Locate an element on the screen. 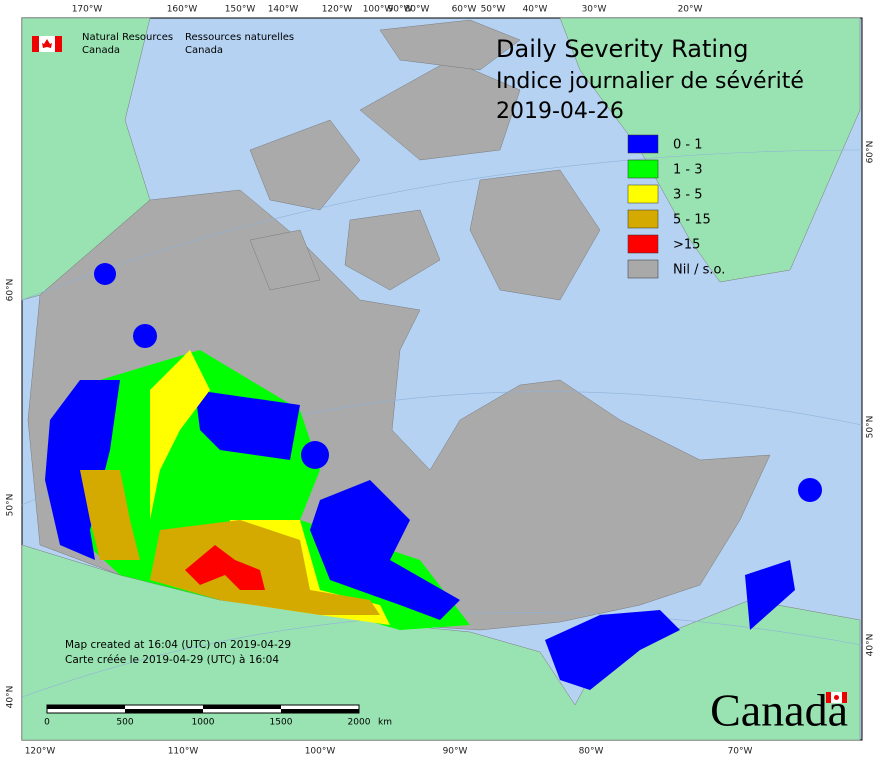  scale-label: 1000 is located at coordinates (203, 723).